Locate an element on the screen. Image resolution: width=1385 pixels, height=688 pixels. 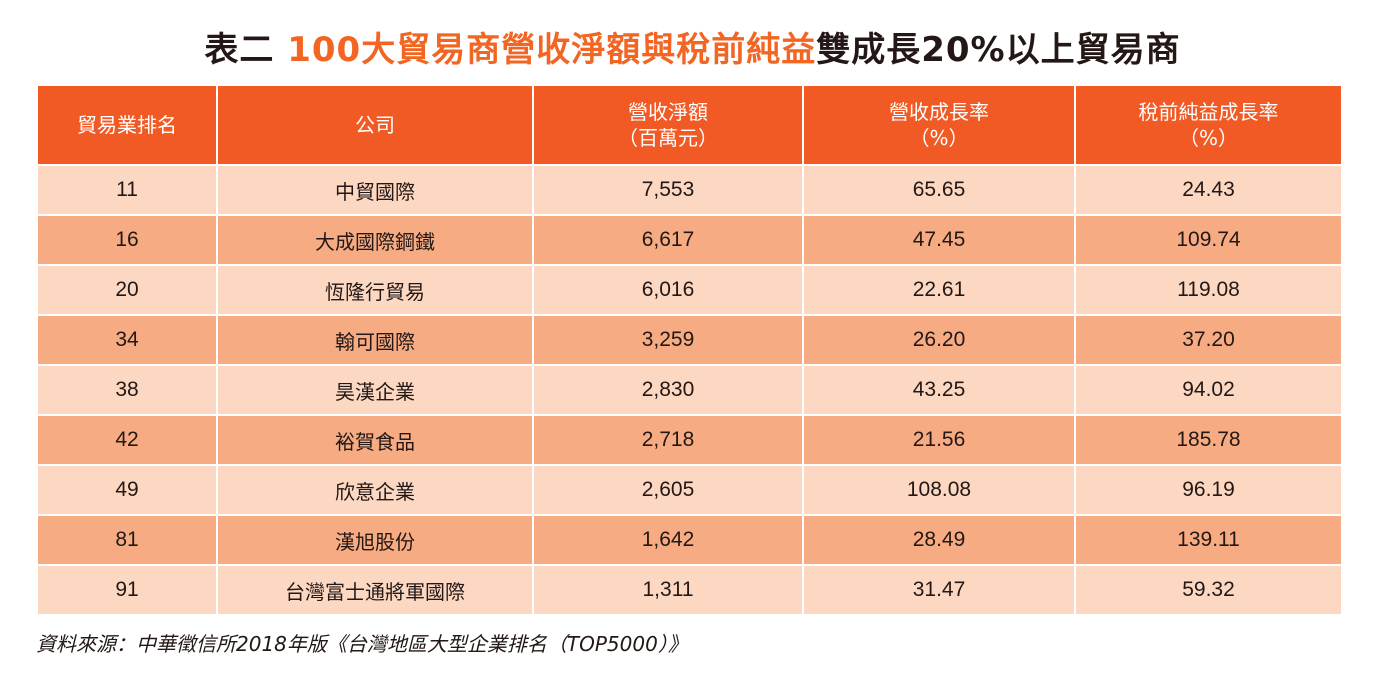
company-cell: 恆隆行貿易 is located at coordinates (375, 290).